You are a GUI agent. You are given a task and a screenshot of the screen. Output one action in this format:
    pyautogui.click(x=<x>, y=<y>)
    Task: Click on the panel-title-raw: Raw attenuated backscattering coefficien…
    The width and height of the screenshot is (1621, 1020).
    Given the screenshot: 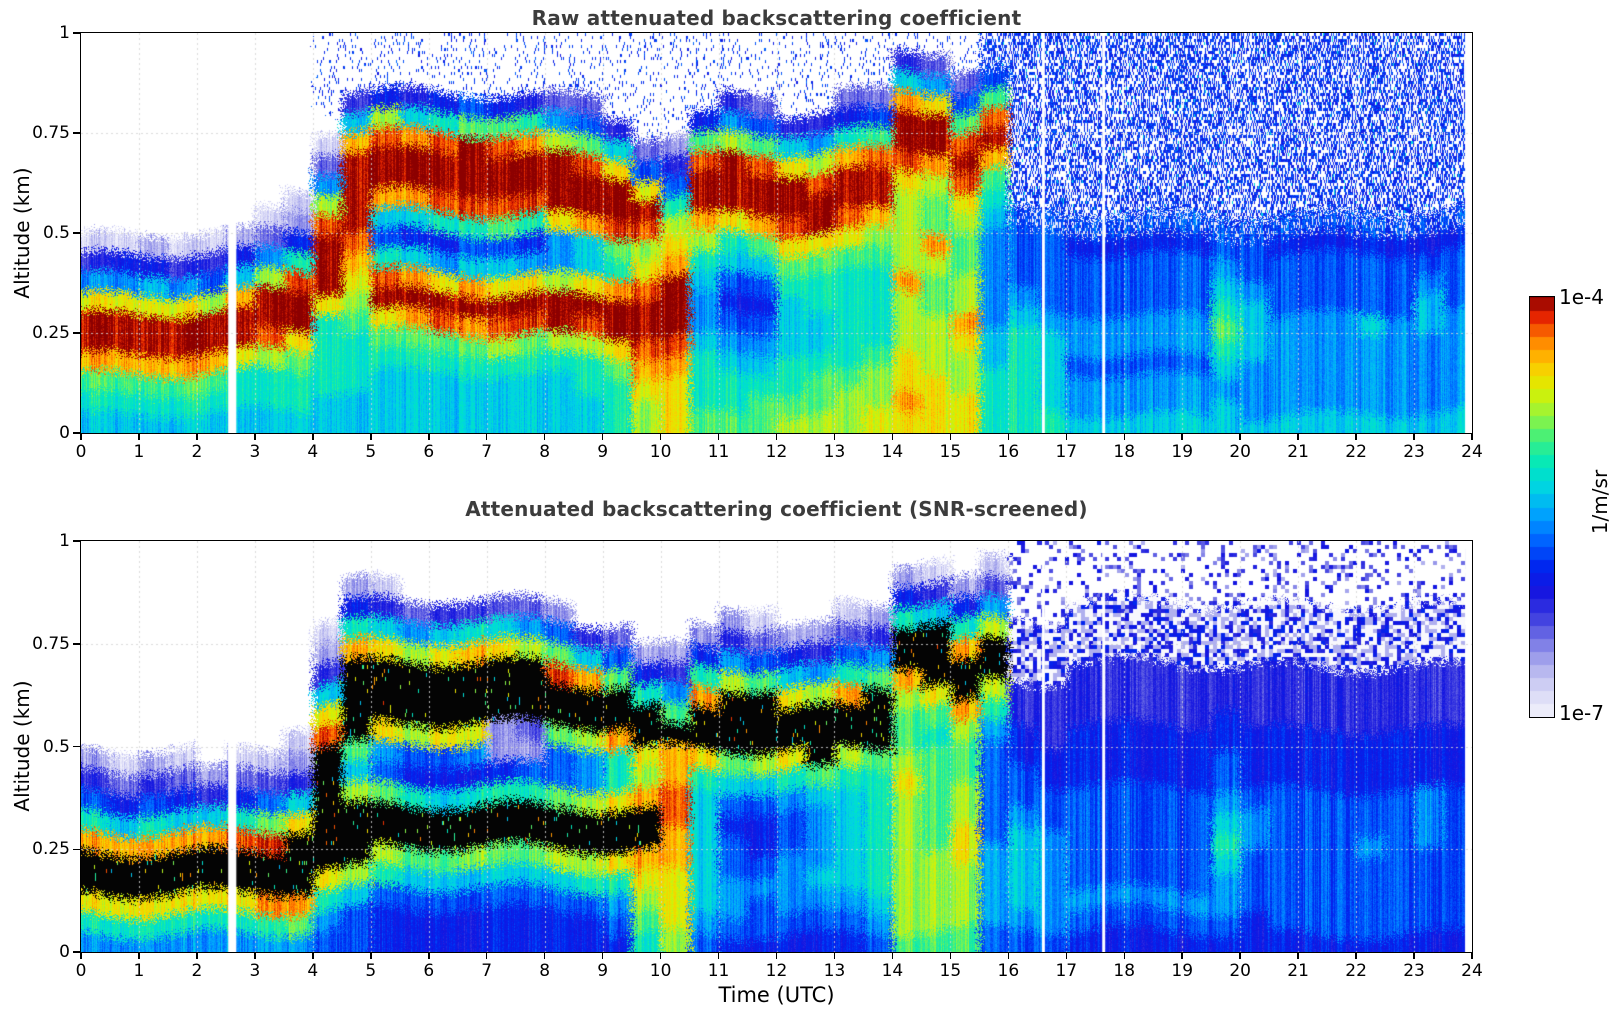 What is the action you would take?
    pyautogui.click(x=776, y=18)
    